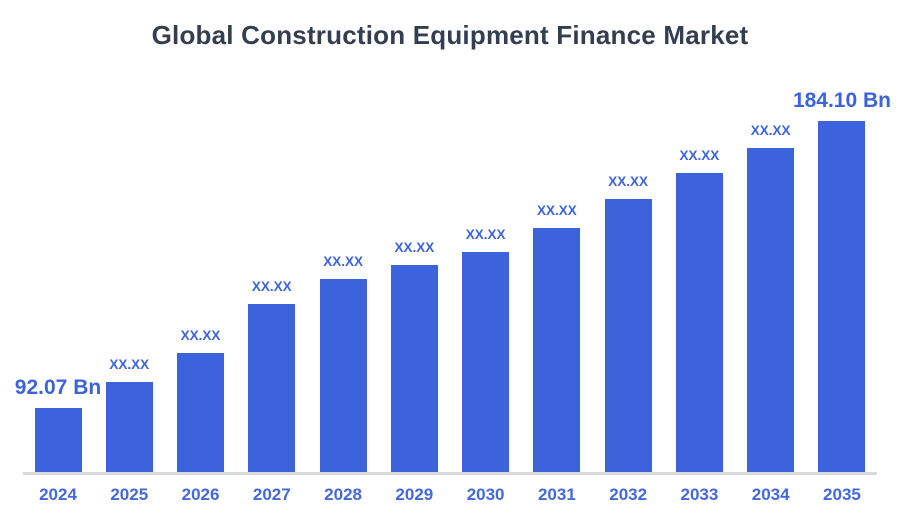 This screenshot has height=525, width=900. Describe the element at coordinates (450, 473) in the screenshot. I see `x-axis-line` at that location.